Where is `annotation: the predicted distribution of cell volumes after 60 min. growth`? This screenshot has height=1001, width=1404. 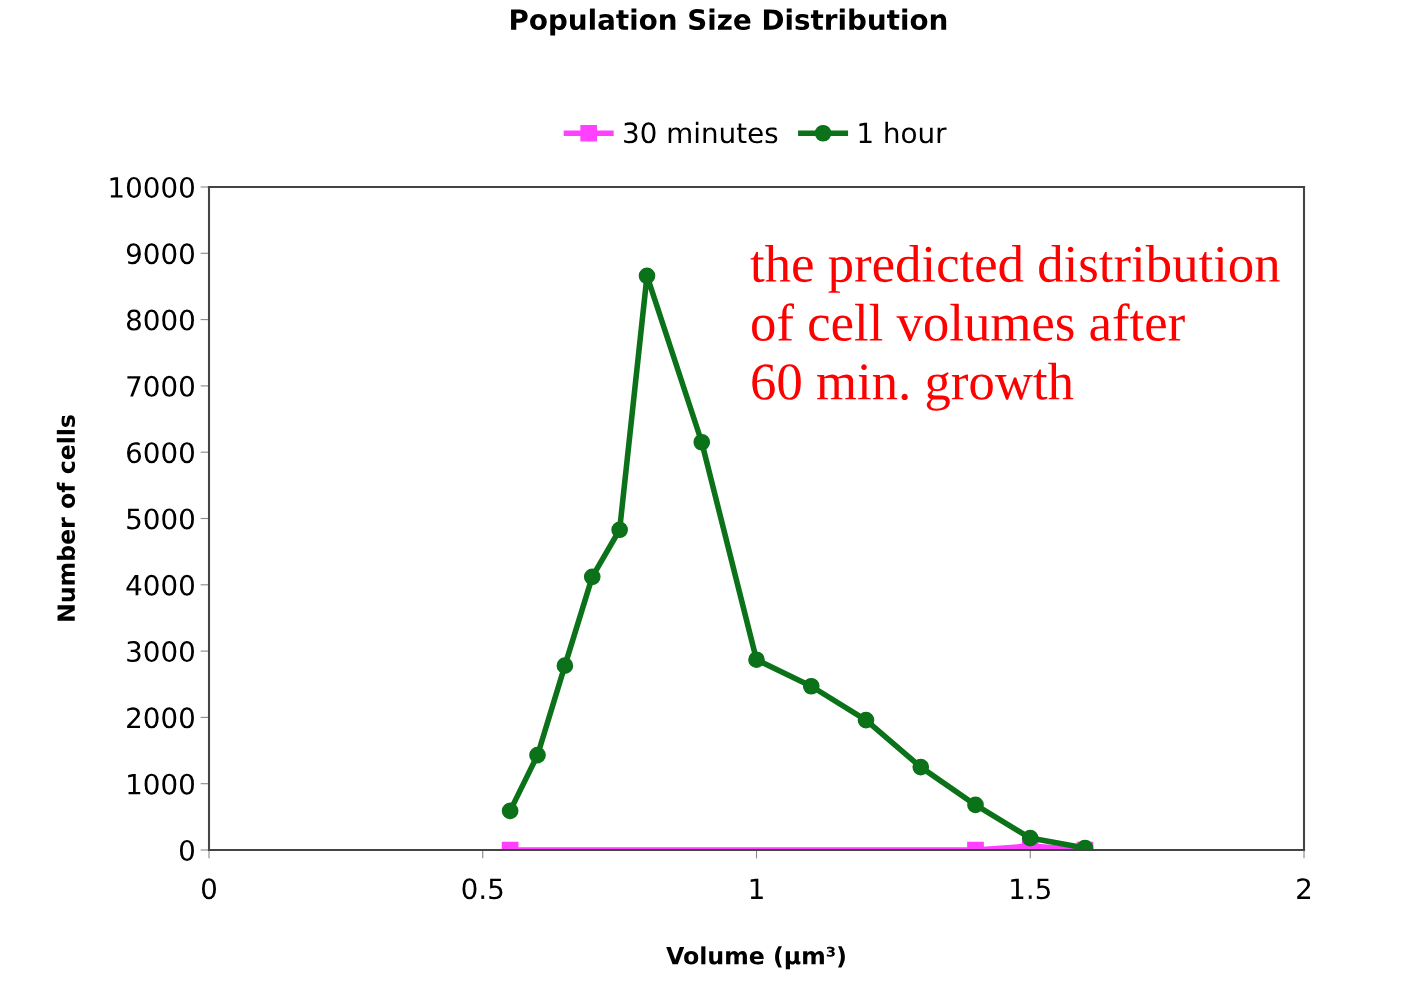 annotation: the predicted distribution of cell volumes after 60 min. growth is located at coordinates (1015, 328).